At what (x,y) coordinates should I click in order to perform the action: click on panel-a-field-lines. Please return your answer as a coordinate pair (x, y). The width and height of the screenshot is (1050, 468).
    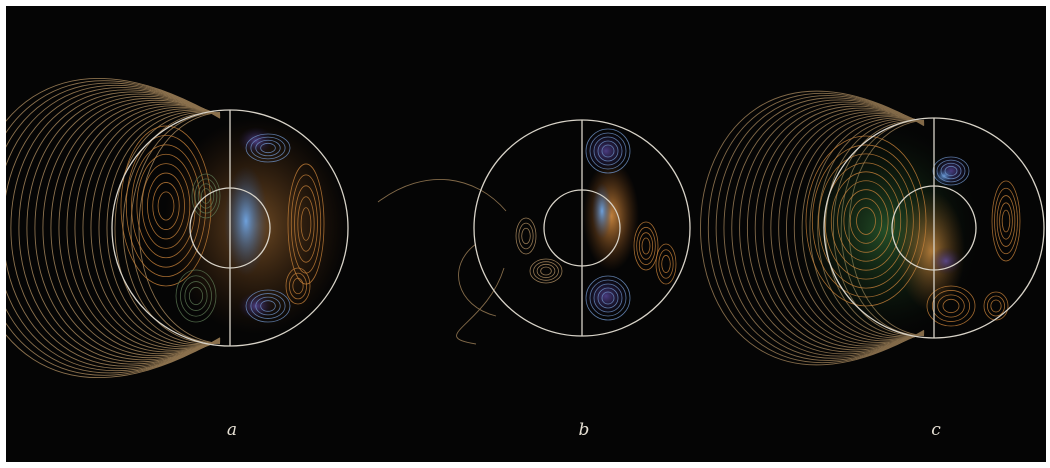
    Looking at the image, I should click on (113, 228).